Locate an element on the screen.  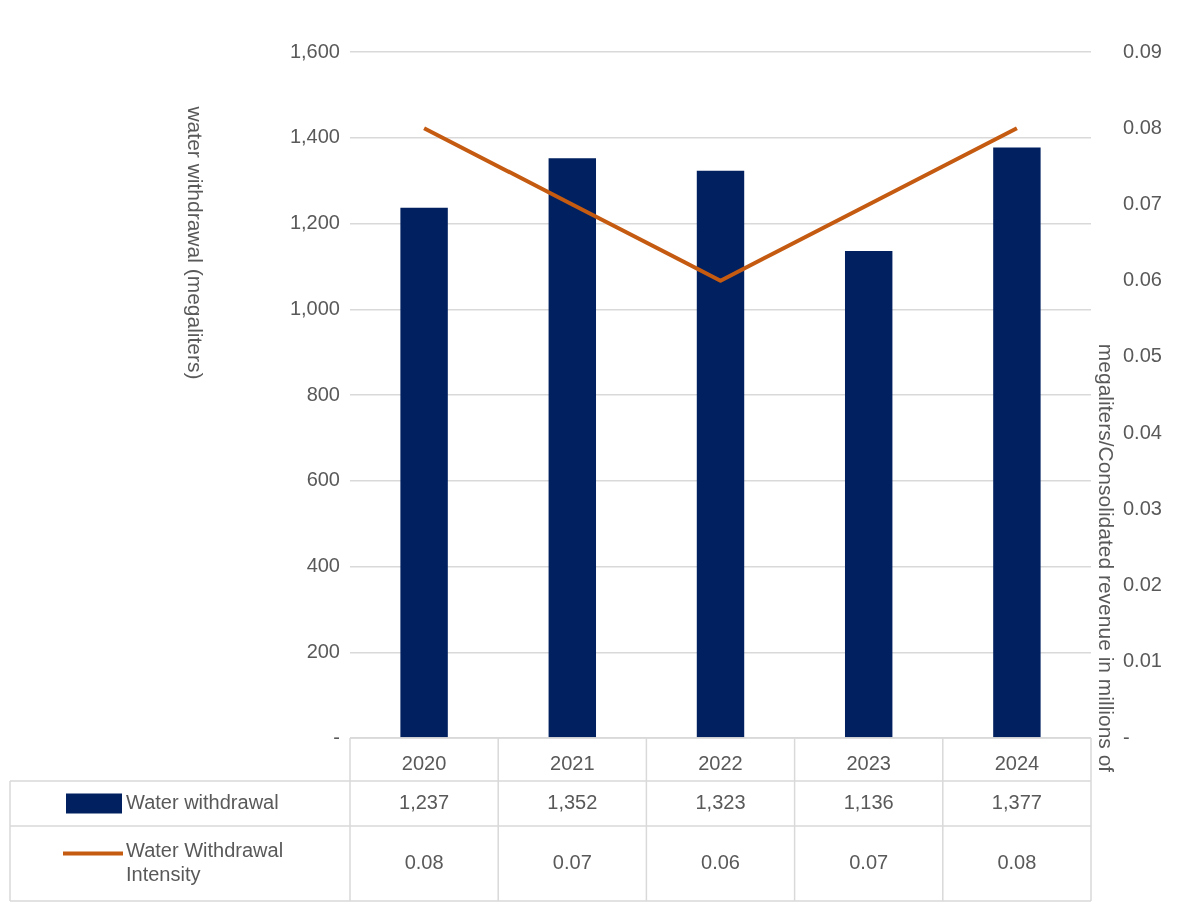
y2-tick-label: 0.02 is located at coordinates (1142, 584).